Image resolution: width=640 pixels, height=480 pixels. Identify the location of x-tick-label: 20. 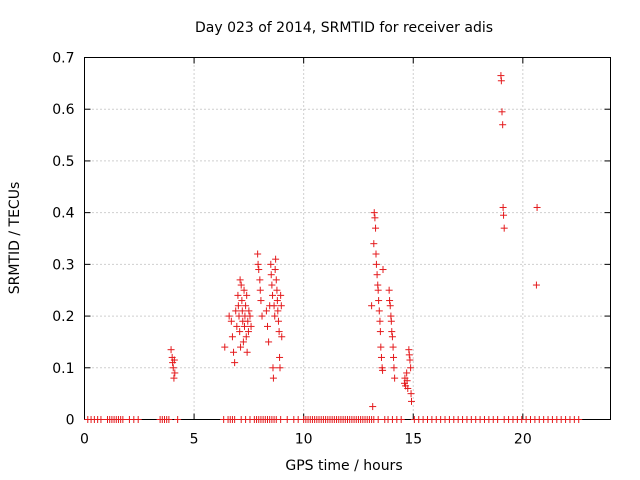
(523, 440).